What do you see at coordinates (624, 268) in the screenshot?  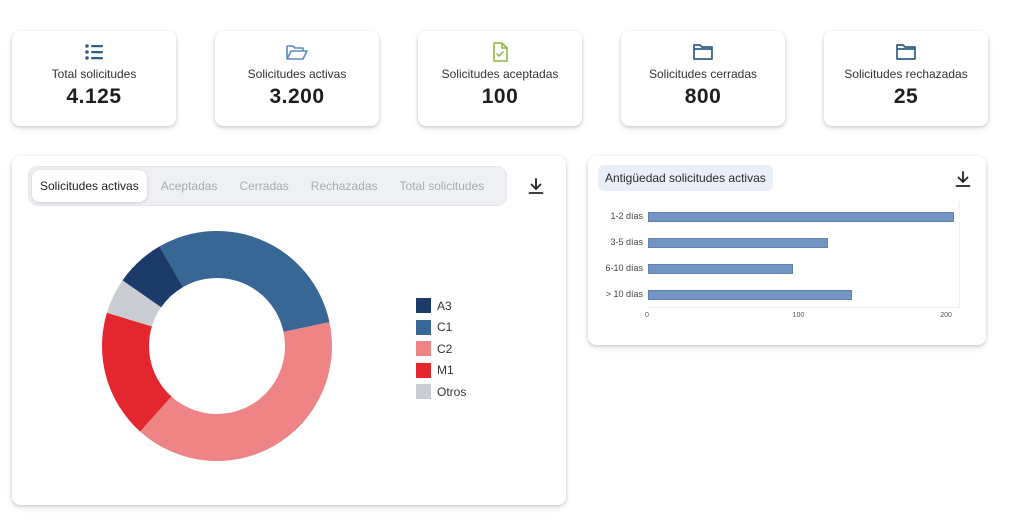 I see `bar-category-label: 6-10 días` at bounding box center [624, 268].